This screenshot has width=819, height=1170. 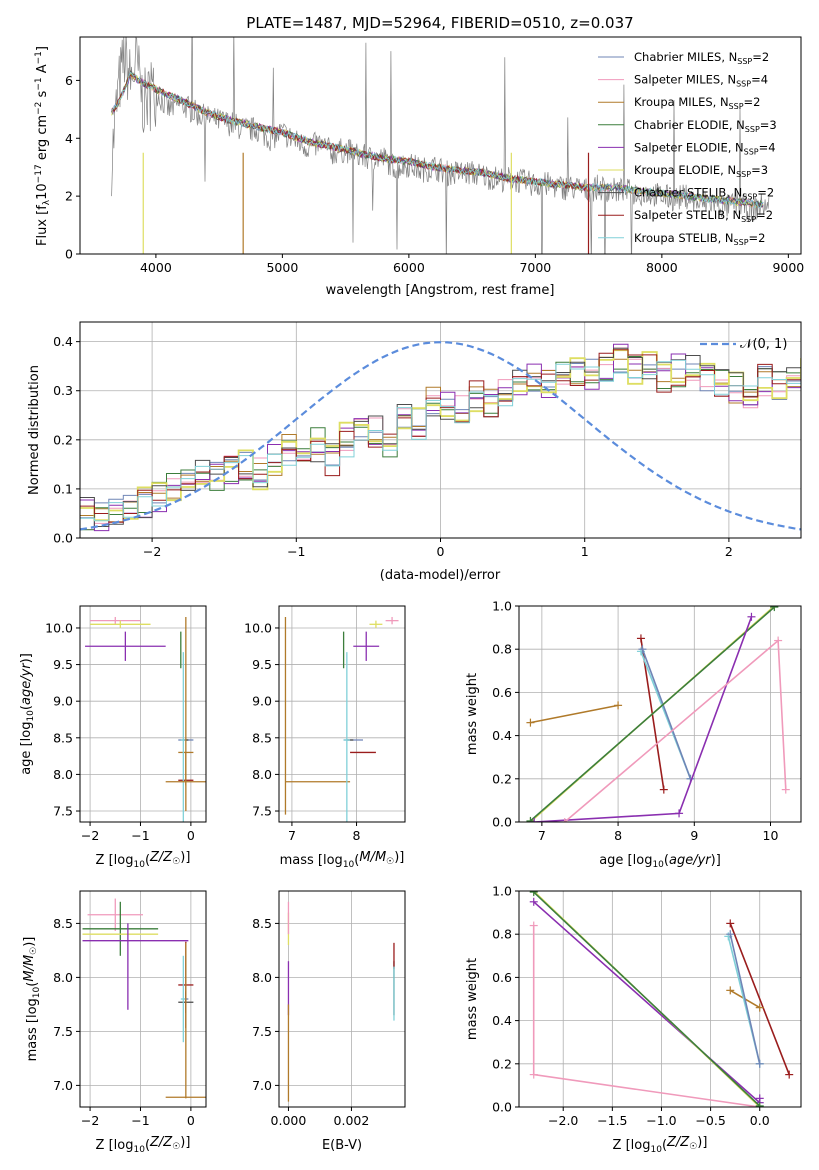 What do you see at coordinates (704, 194) in the screenshot?
I see `legend-label-6: Chabrier STELIB, NSSP=2` at bounding box center [704, 194].